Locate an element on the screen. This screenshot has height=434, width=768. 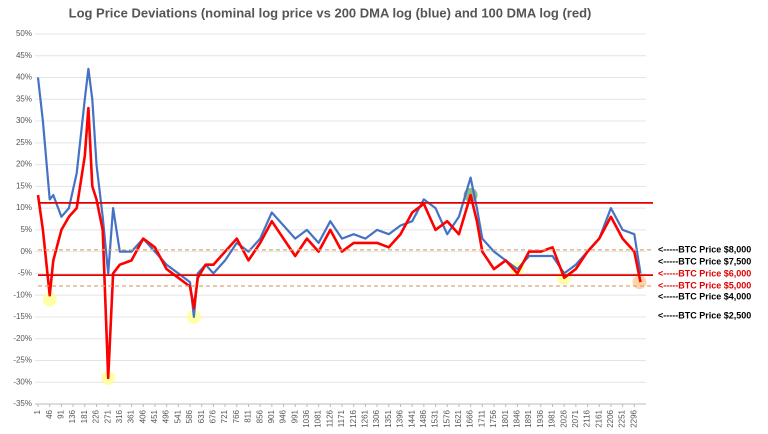
x-tick-label: 1756 is located at coordinates (493, 418).